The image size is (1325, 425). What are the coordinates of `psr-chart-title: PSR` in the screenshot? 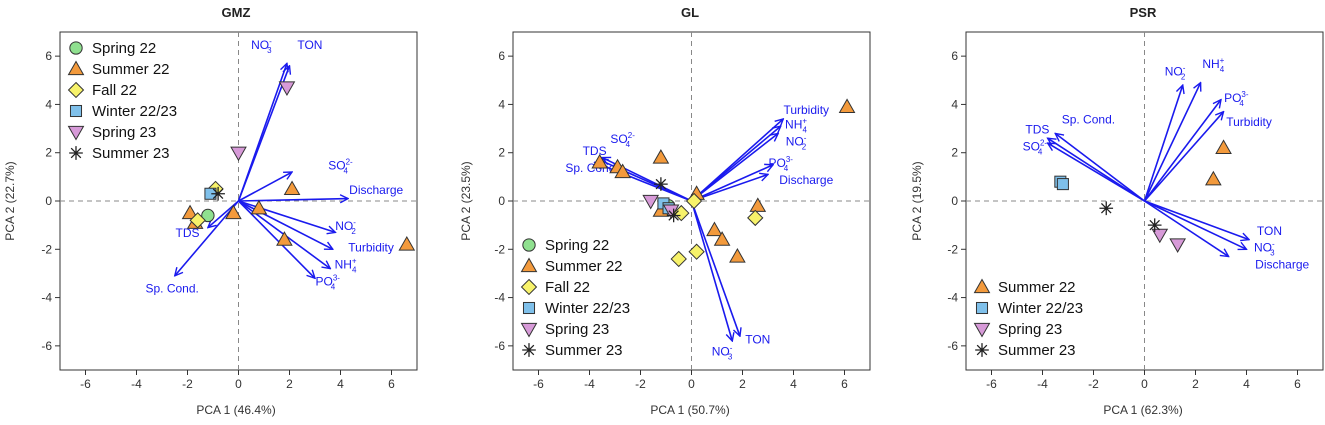 It's located at (1143, 12).